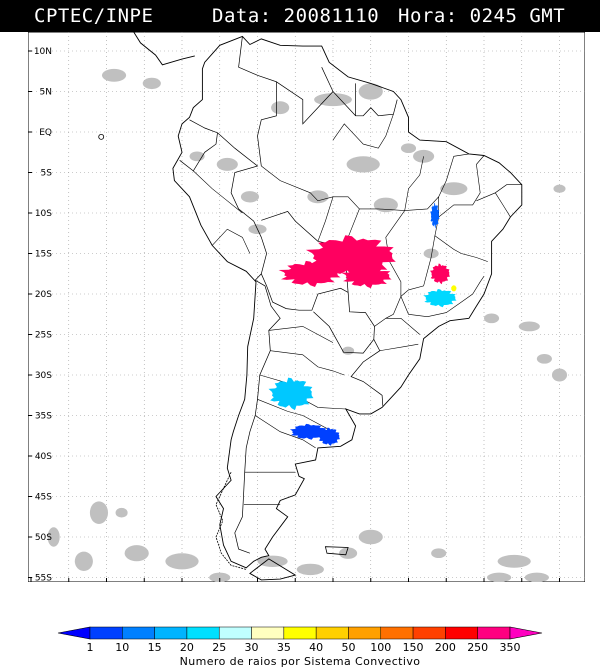  Describe the element at coordinates (43, 538) in the screenshot. I see `lat-tick-label: 50S` at that location.